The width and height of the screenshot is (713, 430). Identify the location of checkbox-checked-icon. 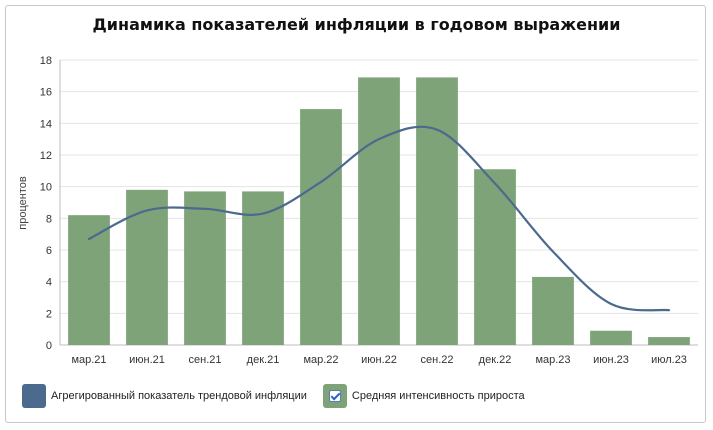
(334, 396).